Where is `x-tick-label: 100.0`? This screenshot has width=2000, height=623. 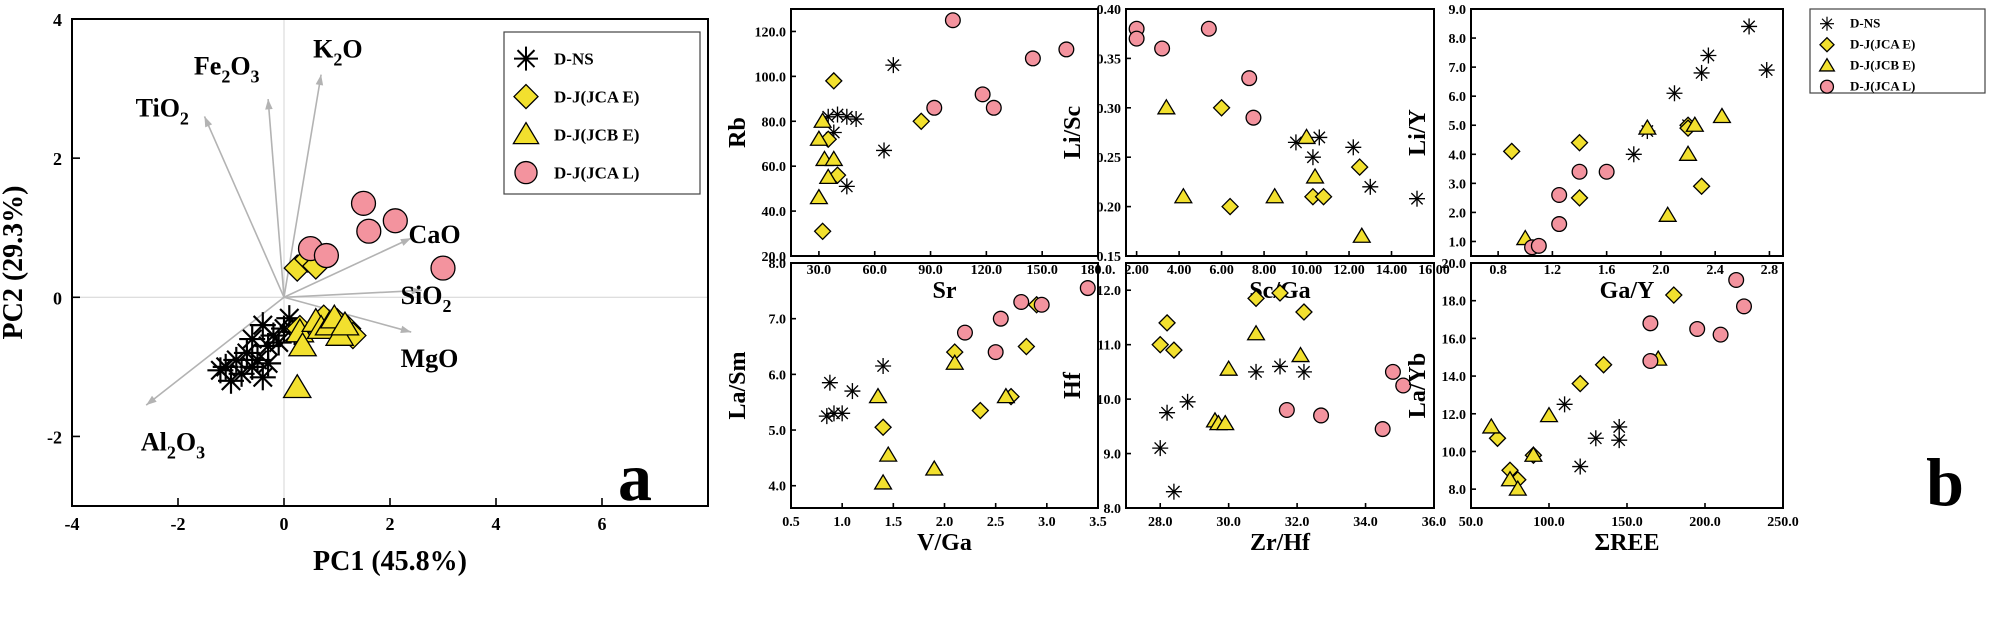 x-tick-label: 100.0 is located at coordinates (1549, 522).